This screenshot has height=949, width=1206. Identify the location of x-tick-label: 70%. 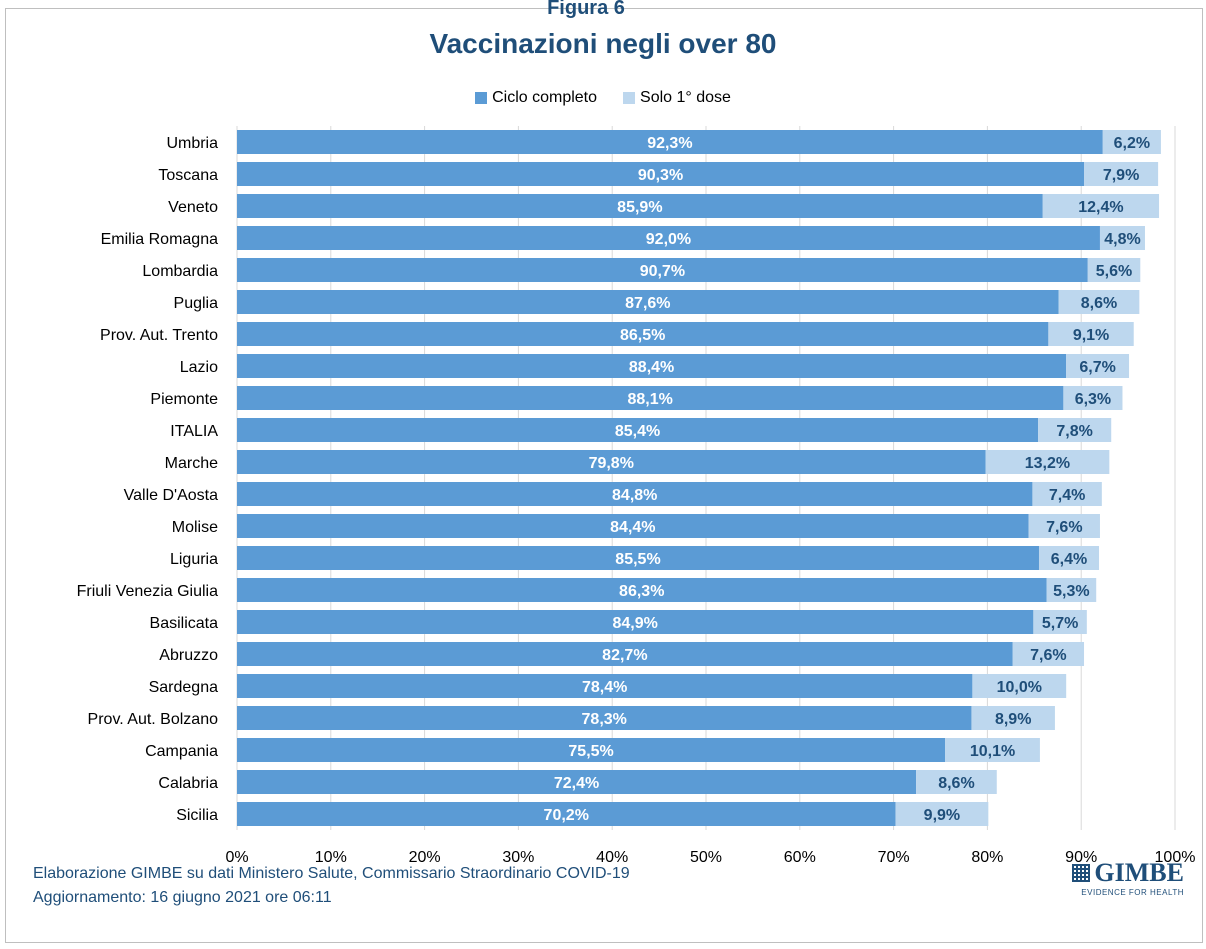
(894, 857).